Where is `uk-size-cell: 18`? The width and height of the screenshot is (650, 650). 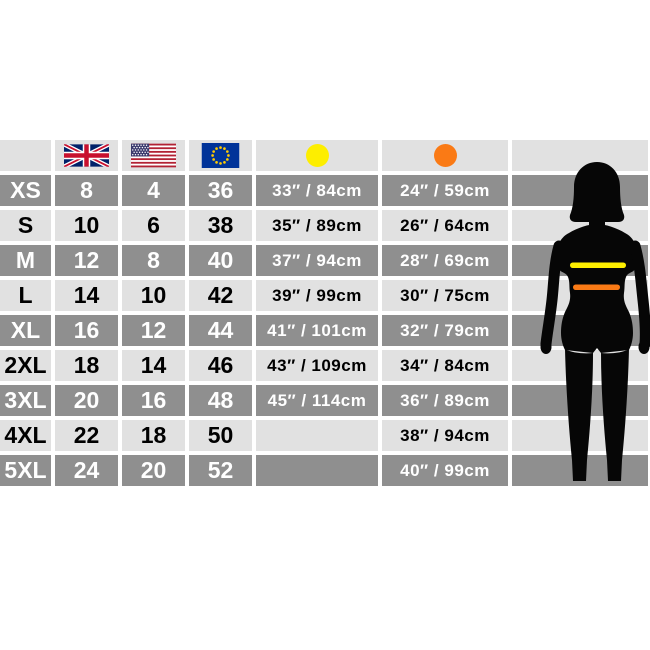
uk-size-cell: 18 is located at coordinates (86, 365).